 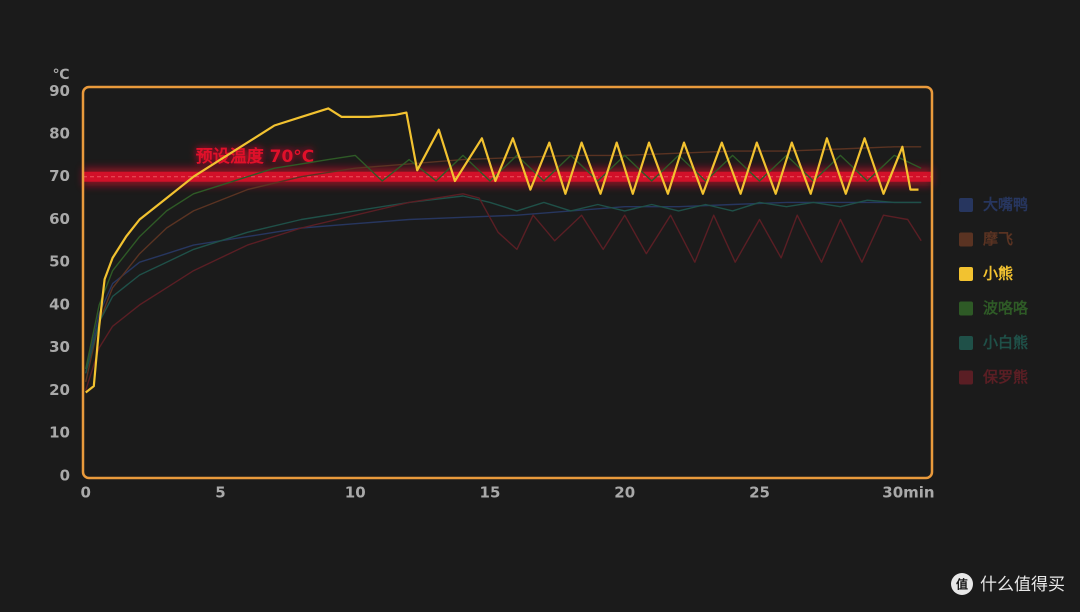 What do you see at coordinates (624, 493) in the screenshot?
I see `x-tick-label: 20` at bounding box center [624, 493].